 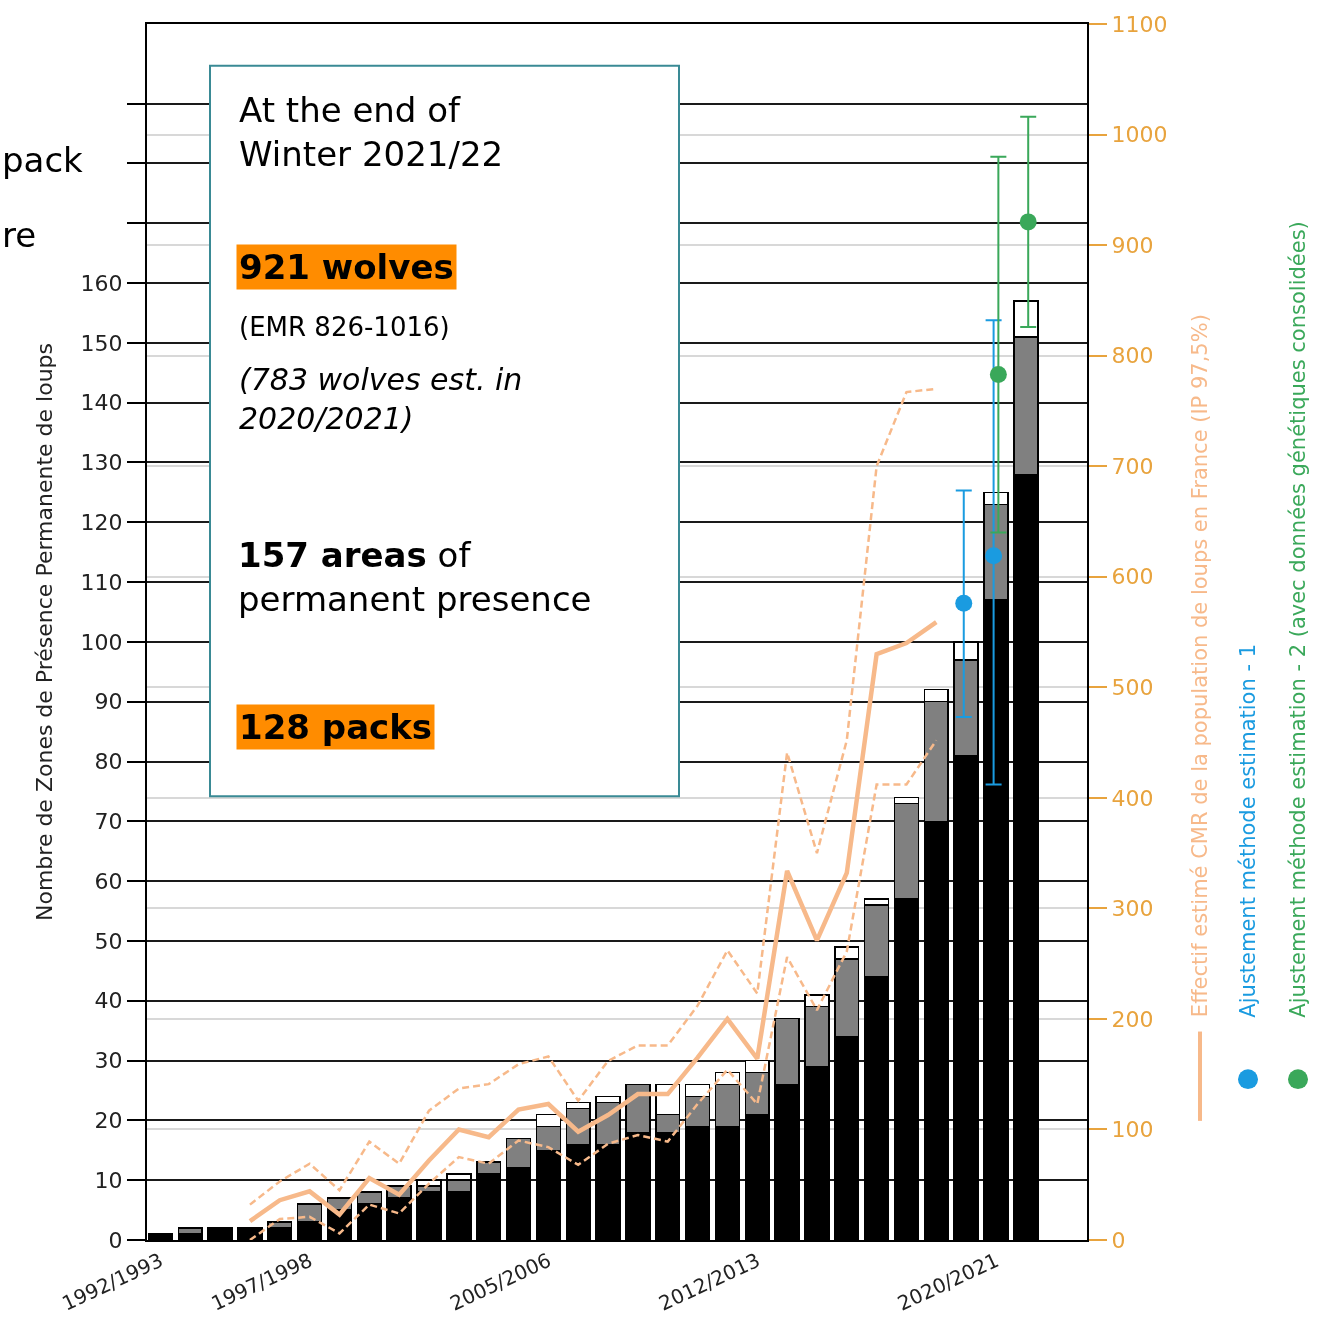 What do you see at coordinates (371, 132) in the screenshot?
I see `annotation: At the end of Winter 2021/22` at bounding box center [371, 132].